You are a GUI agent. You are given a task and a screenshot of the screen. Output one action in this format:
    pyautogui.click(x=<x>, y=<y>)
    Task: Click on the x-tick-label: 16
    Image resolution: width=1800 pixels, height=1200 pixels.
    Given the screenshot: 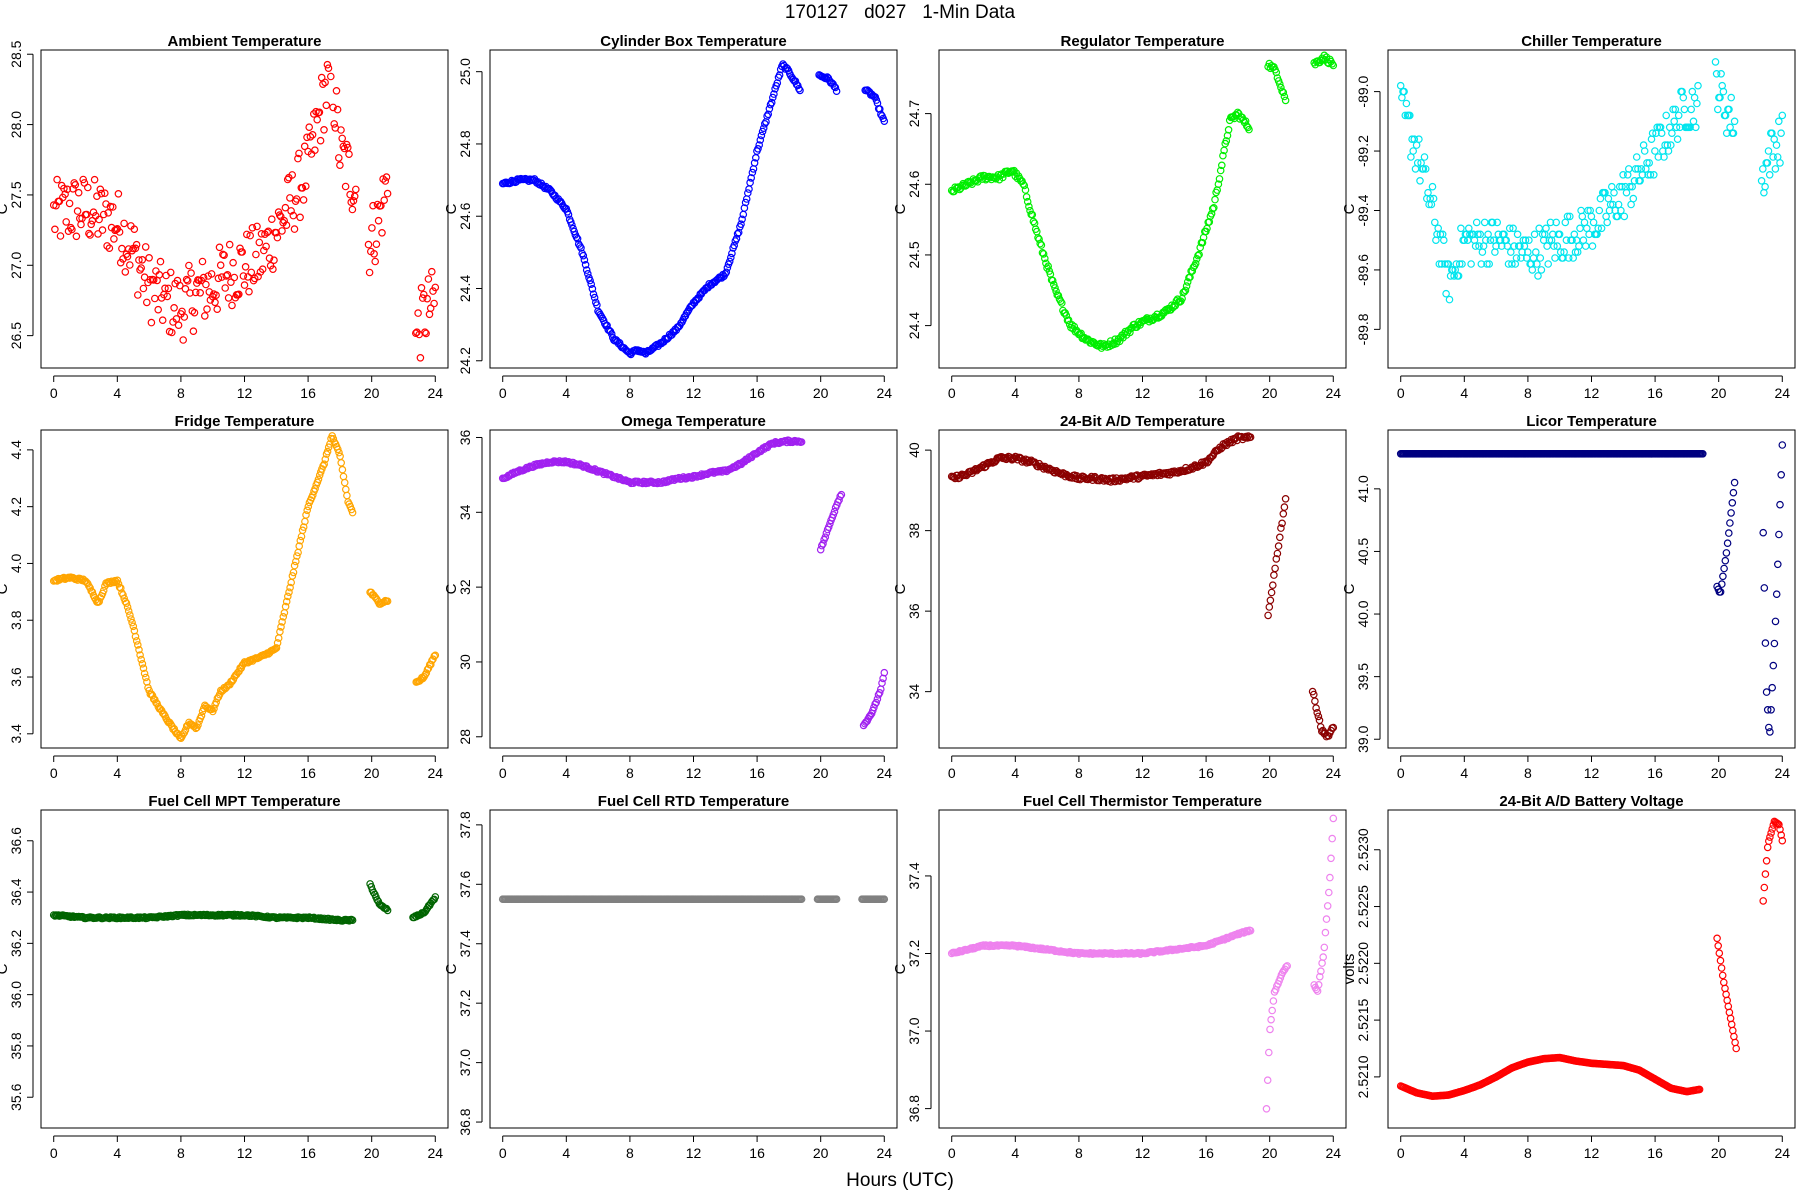 What is the action you would take?
    pyautogui.click(x=757, y=773)
    